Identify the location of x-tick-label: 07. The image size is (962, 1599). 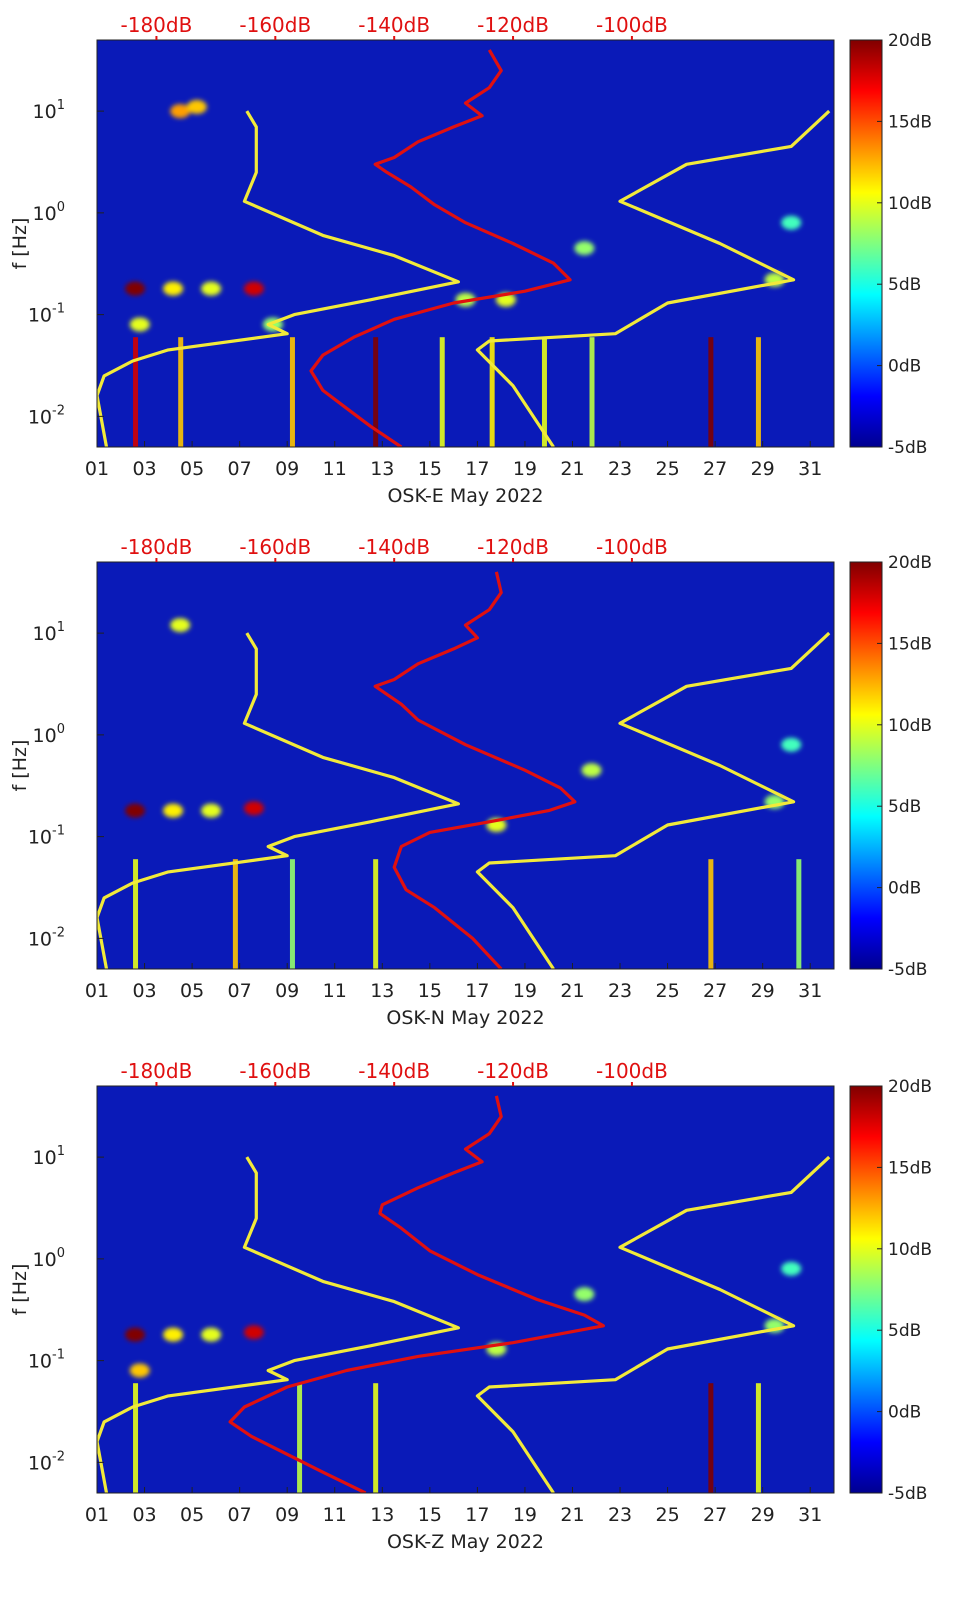
(240, 991).